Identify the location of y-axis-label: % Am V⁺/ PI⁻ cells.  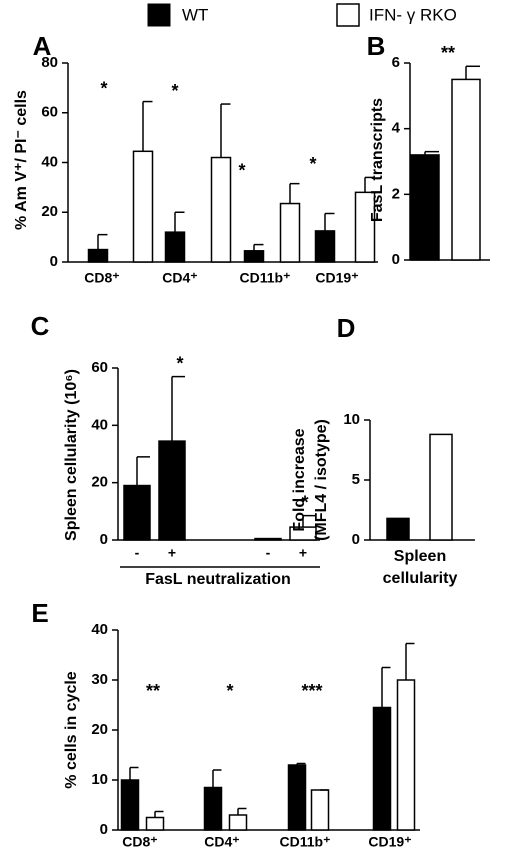
(21, 160).